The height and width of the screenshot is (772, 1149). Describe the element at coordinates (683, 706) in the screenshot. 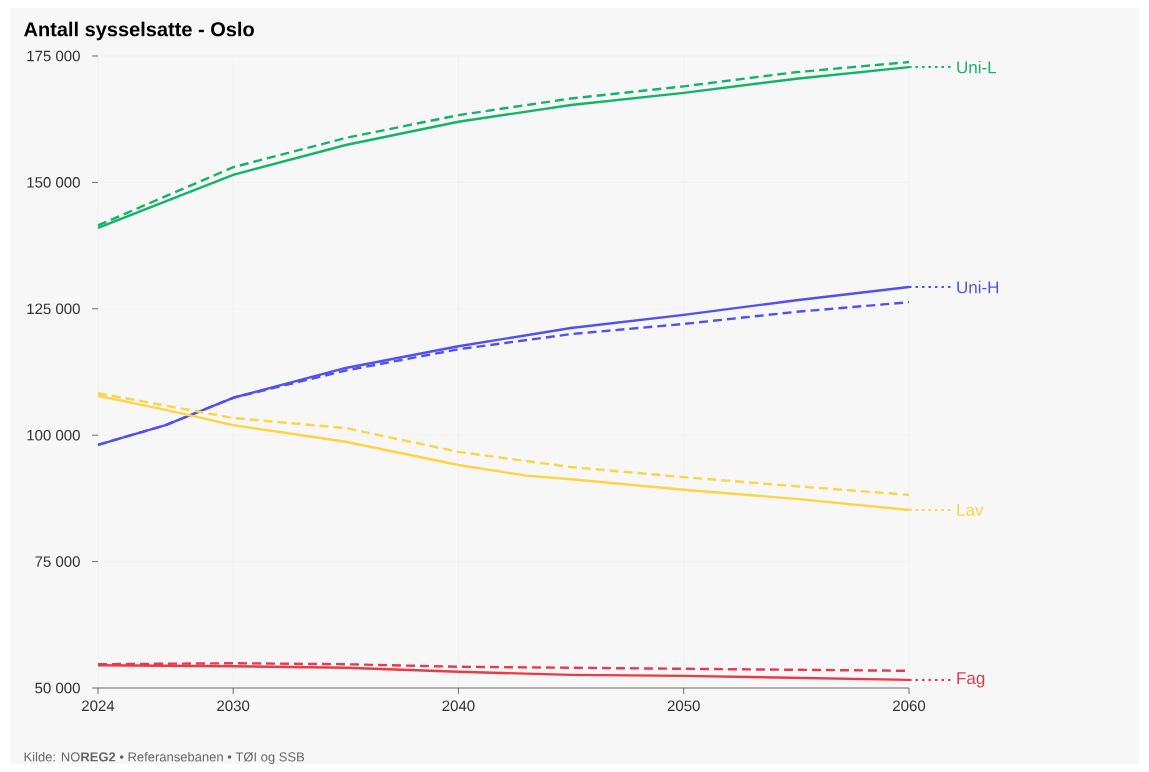

I see `x-tick-label: 2050` at that location.